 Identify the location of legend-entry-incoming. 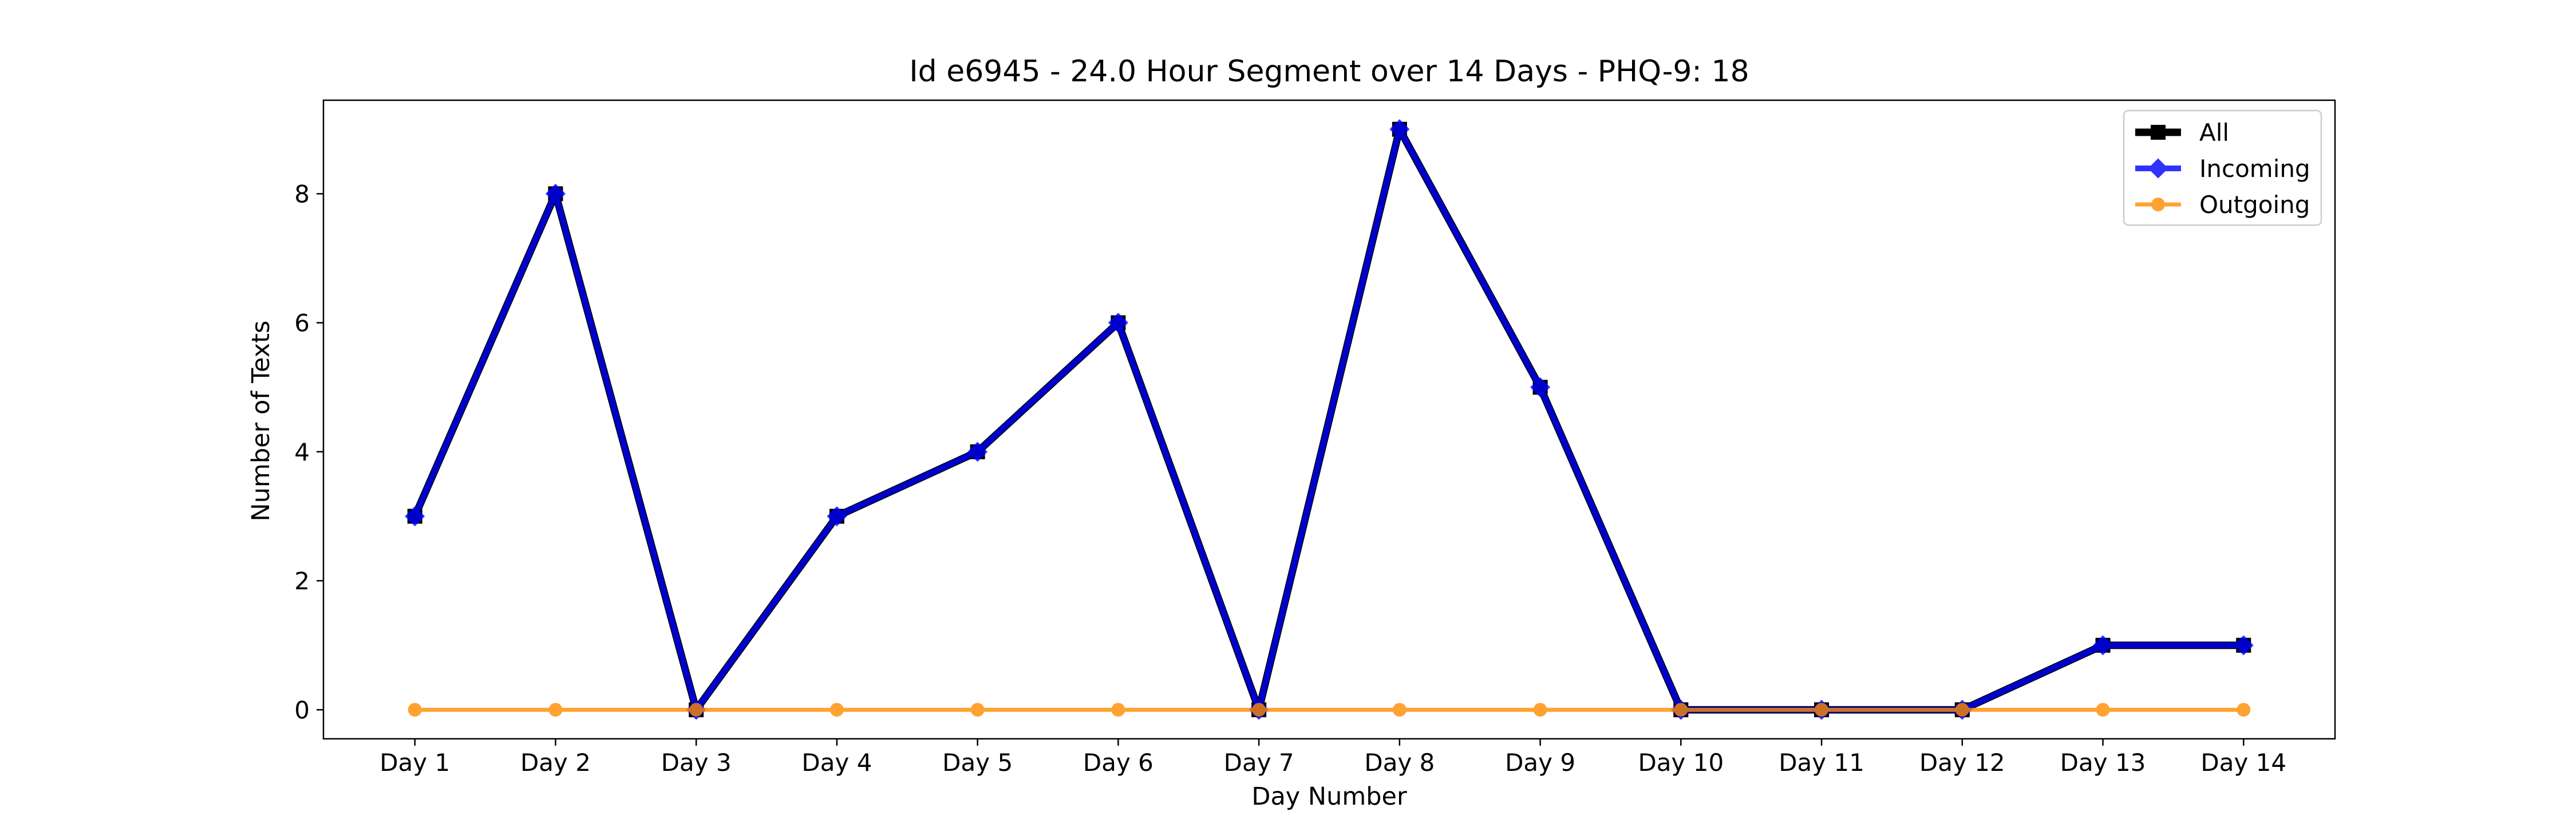
(2158, 168).